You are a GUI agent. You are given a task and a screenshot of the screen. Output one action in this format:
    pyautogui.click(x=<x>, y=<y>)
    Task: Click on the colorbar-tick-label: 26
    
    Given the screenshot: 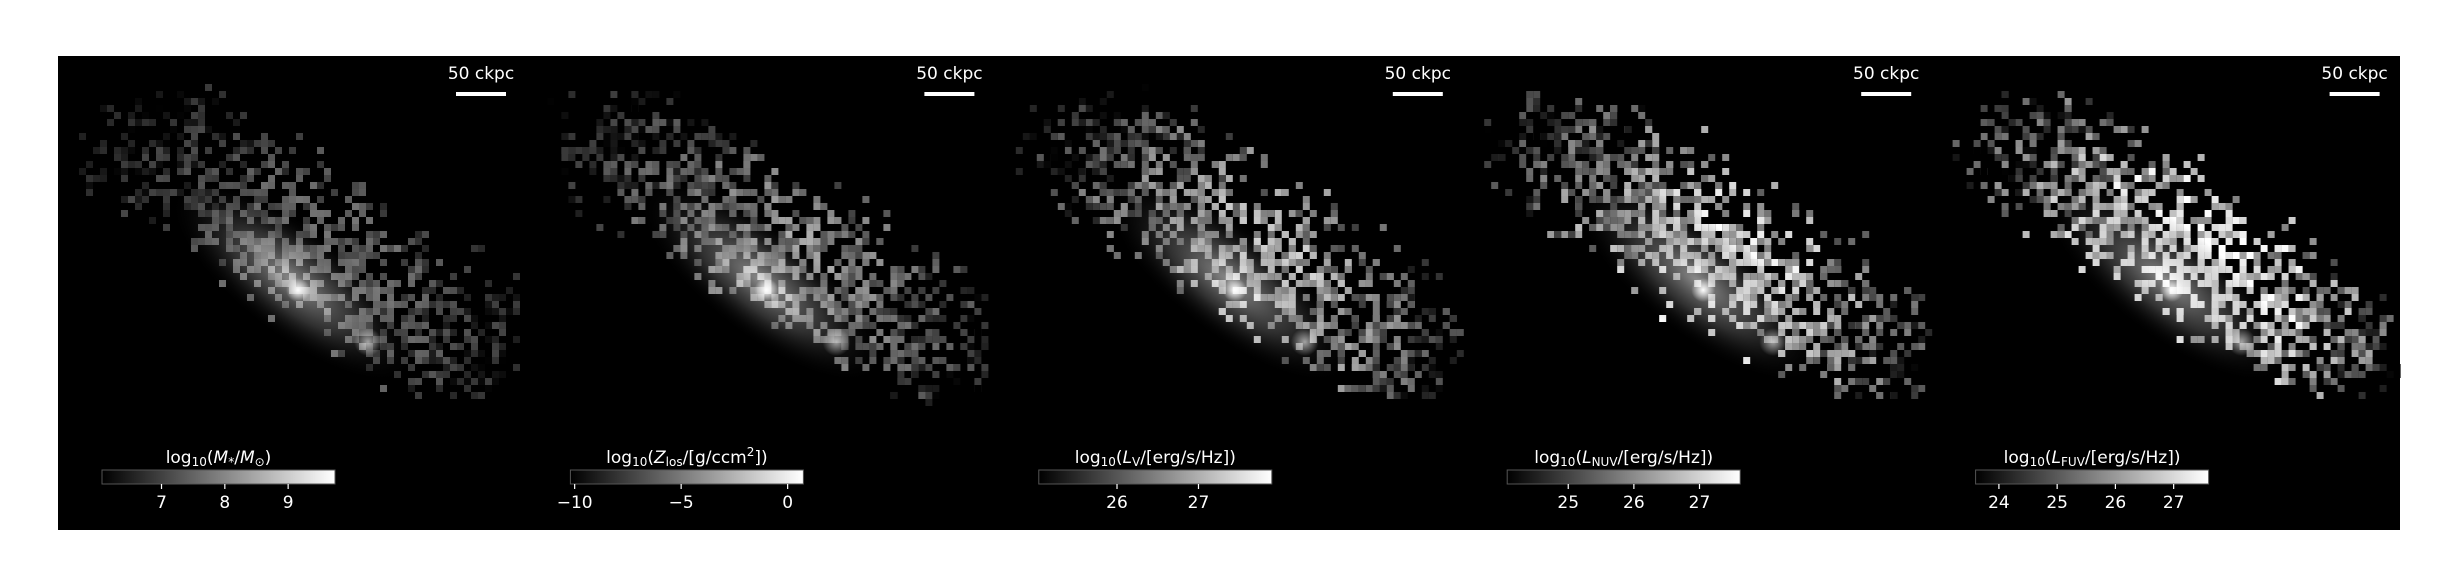 What is the action you would take?
    pyautogui.click(x=1634, y=503)
    